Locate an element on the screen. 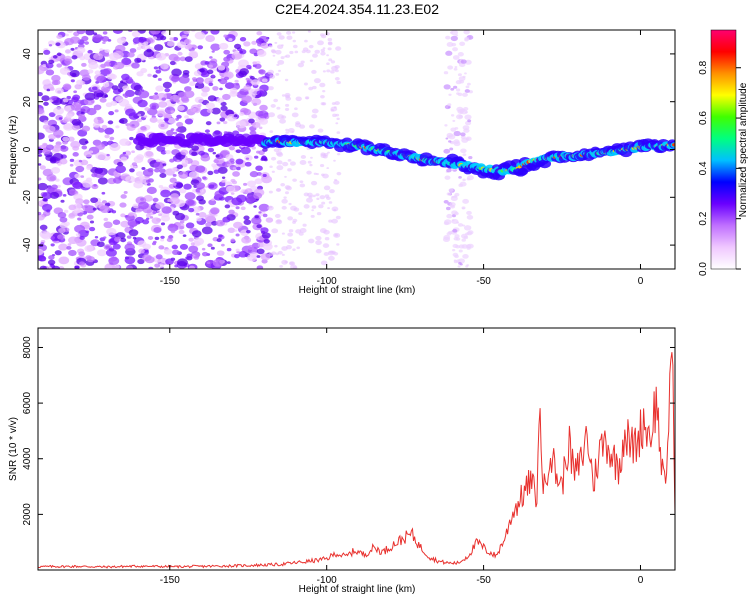  spectrogram-y-tick-label: -20 is located at coordinates (27, 197).